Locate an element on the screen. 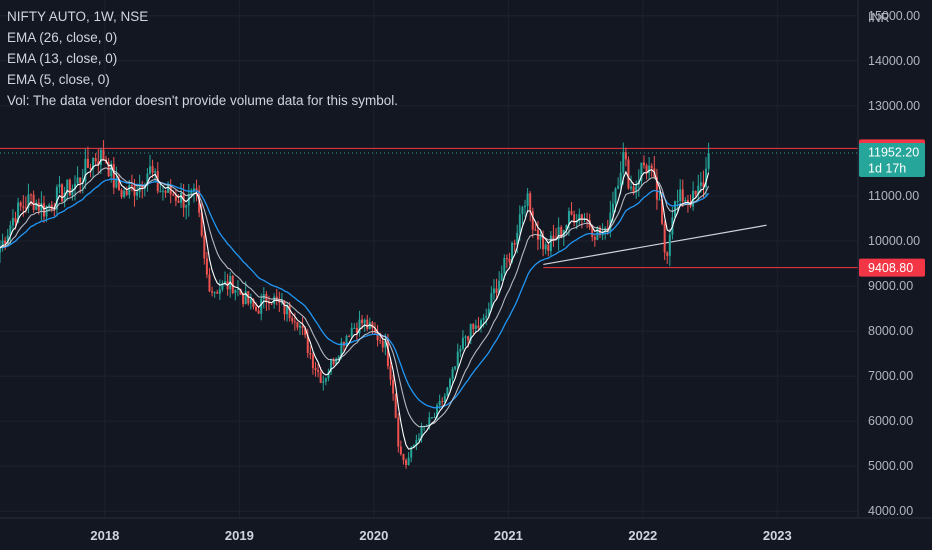 The width and height of the screenshot is (932, 550). ema-5-label: EMA (5, close, 0) is located at coordinates (58, 79).